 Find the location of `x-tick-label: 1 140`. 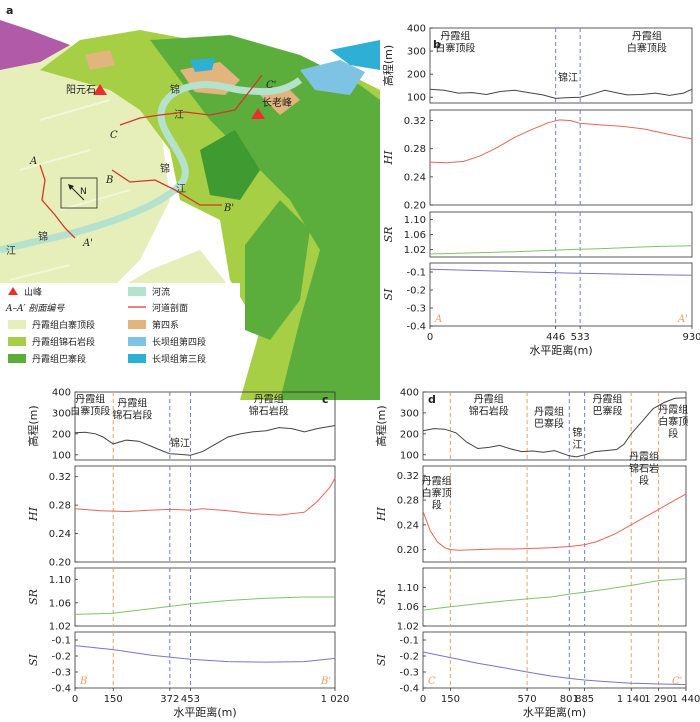

x-tick-label: 1 140 is located at coordinates (631, 699).